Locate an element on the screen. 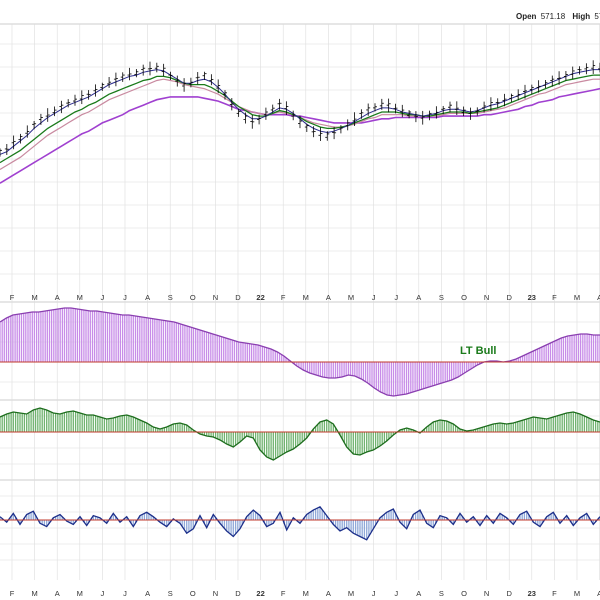 The width and height of the screenshot is (600, 600). lt-bull-label: LT Bull is located at coordinates (478, 351).